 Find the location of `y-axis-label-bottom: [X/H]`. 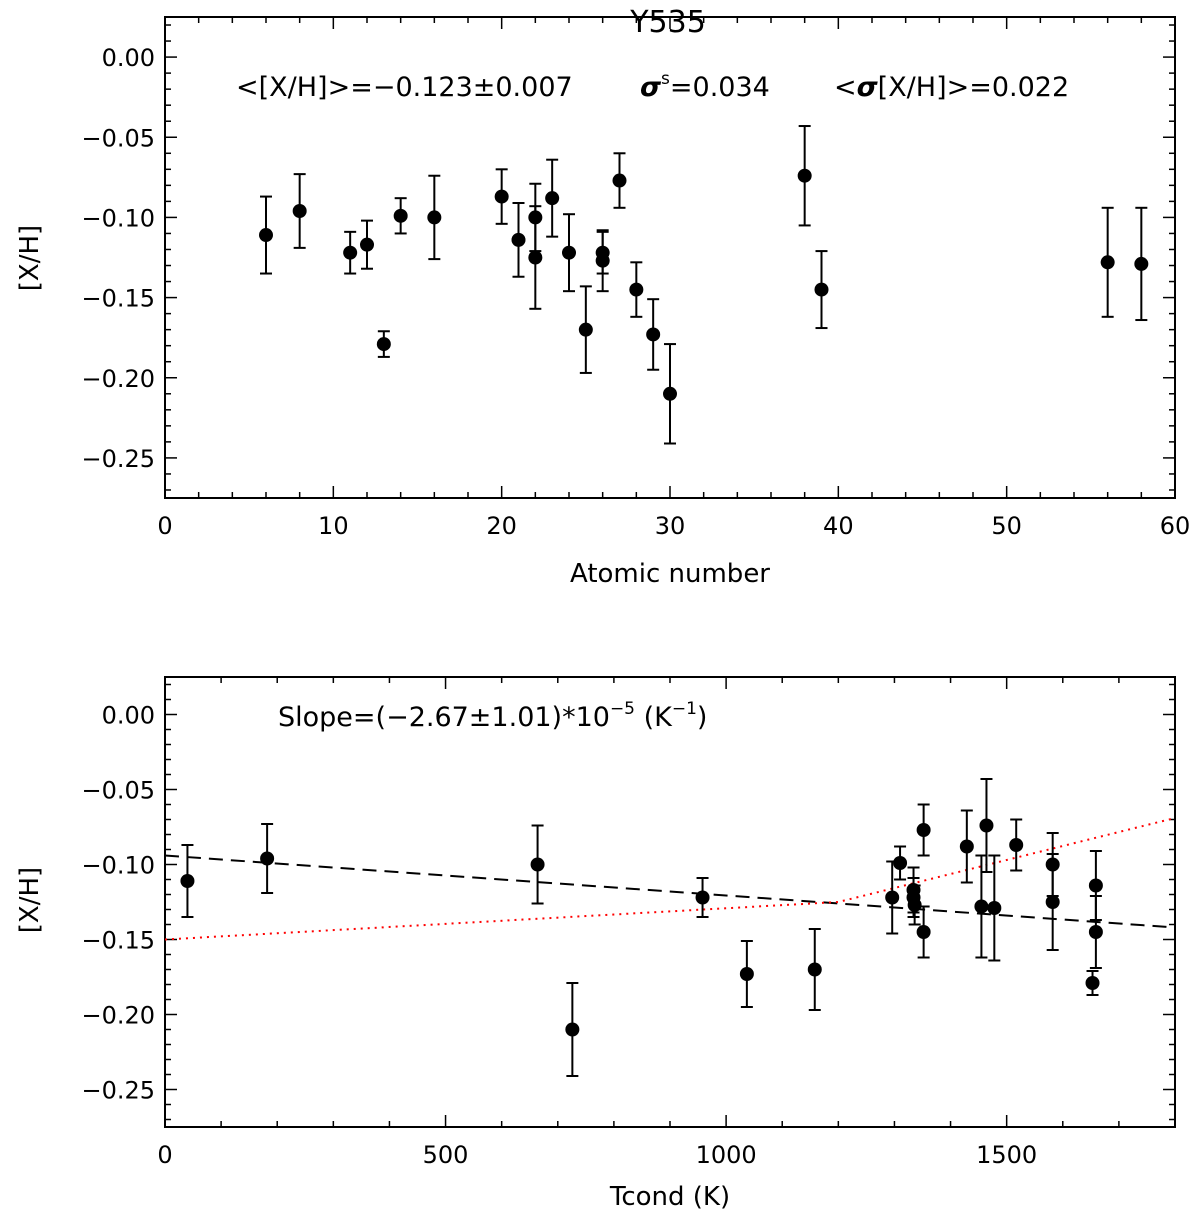

y-axis-label-bottom: [X/H] is located at coordinates (30, 900).